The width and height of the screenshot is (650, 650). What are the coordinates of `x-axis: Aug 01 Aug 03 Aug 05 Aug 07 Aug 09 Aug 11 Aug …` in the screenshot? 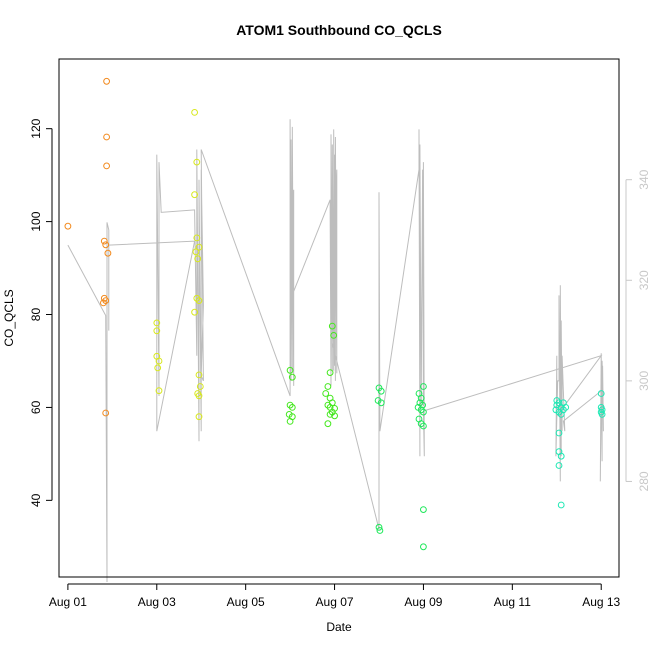 It's located at (335, 596).